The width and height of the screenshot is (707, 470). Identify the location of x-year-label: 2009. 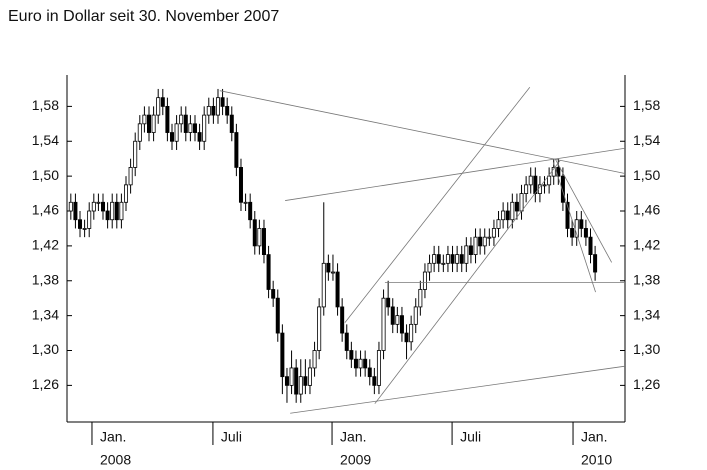
(355, 460).